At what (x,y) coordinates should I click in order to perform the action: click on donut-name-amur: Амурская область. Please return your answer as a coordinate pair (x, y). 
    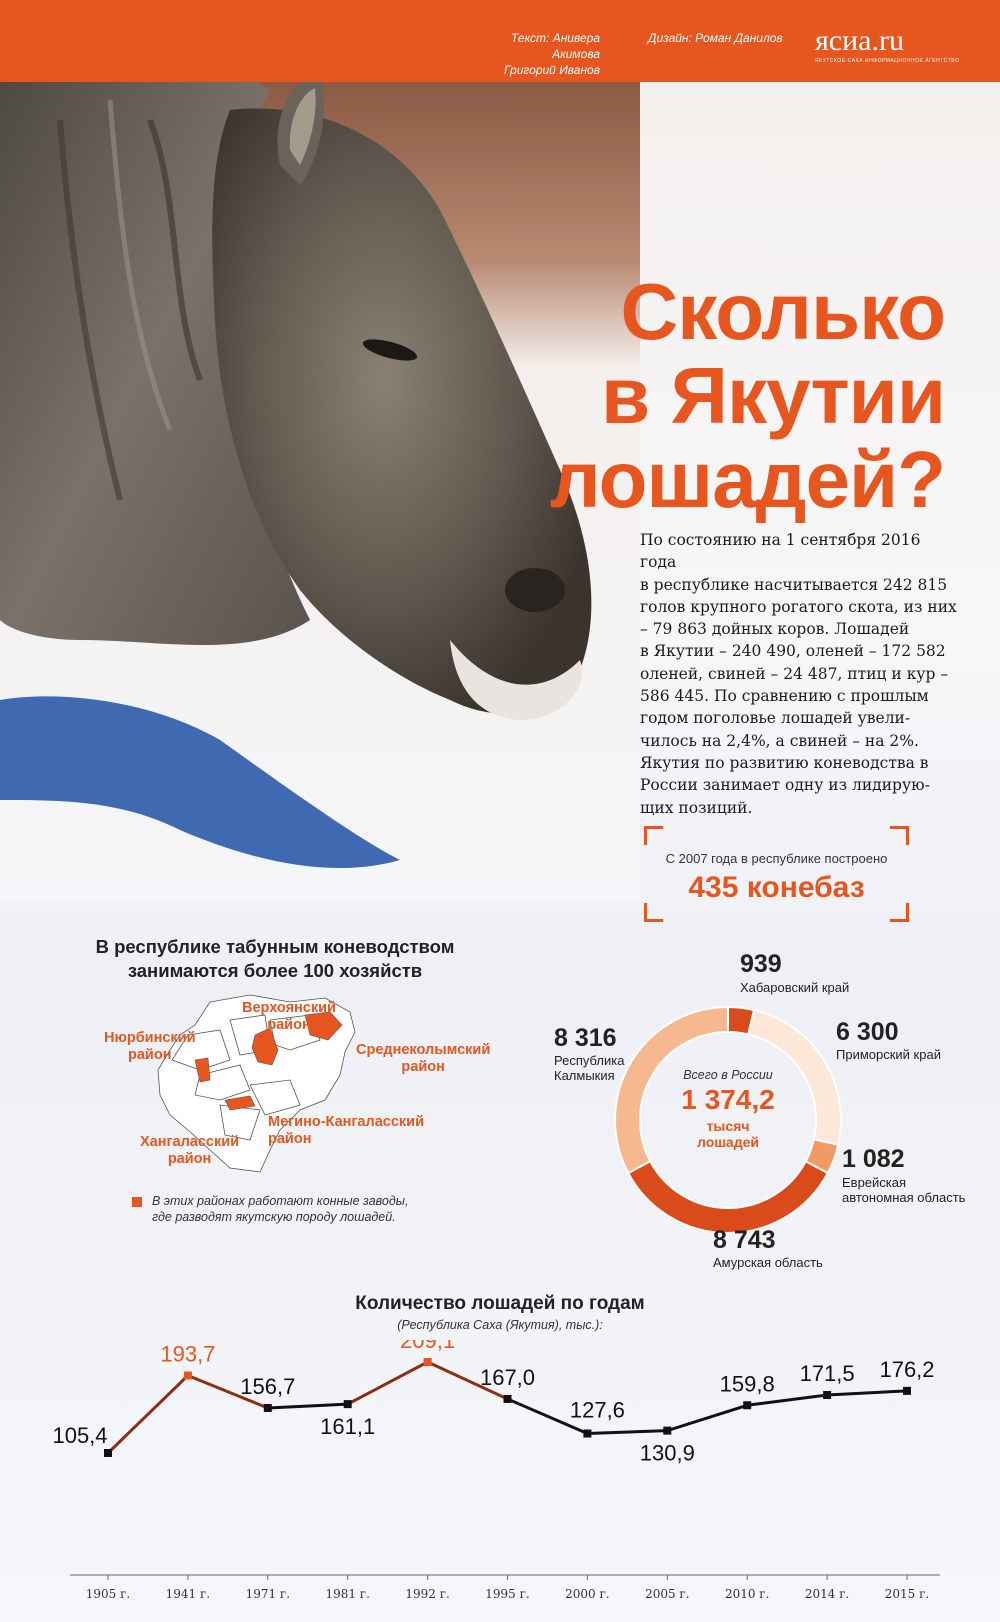
    Looking at the image, I should click on (768, 1262).